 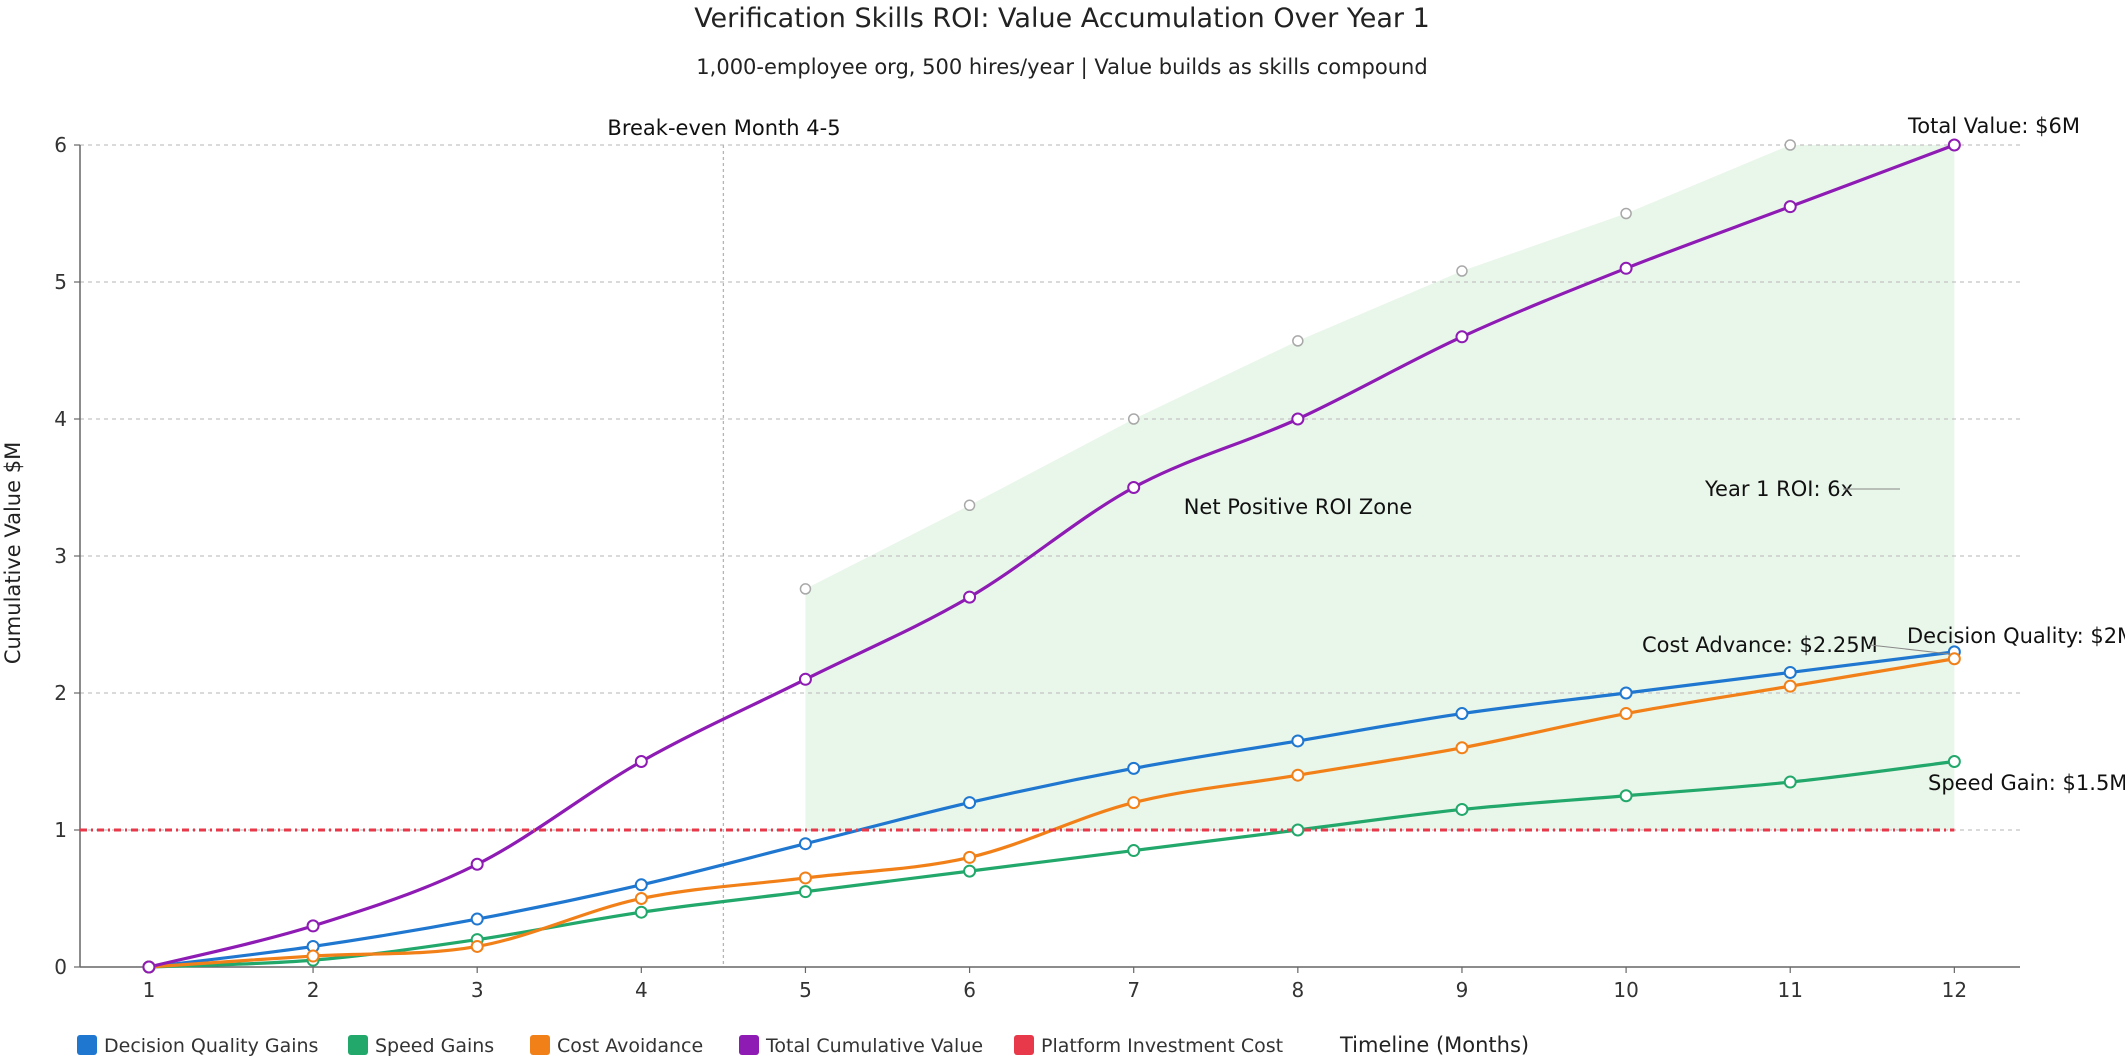 I want to click on y-axis-label: Cumulative Value $M, so click(x=13, y=553).